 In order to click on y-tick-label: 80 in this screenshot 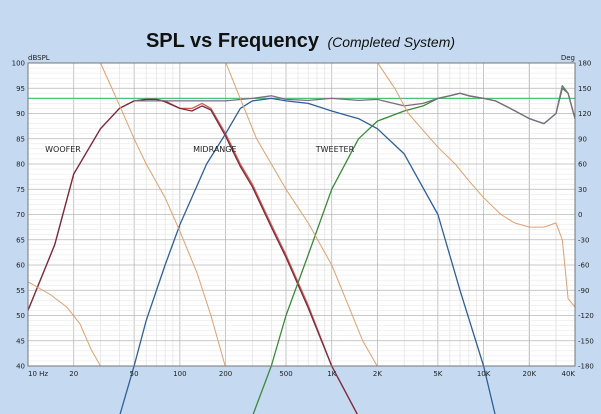, I will do `click(20, 165)`.